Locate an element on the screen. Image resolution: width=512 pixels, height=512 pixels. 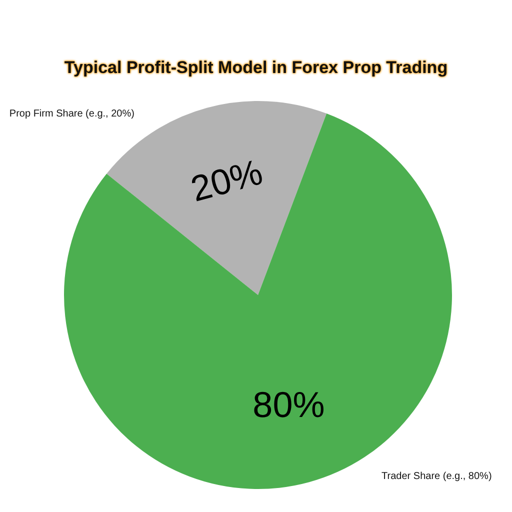
data-label: 20% is located at coordinates (226, 180).